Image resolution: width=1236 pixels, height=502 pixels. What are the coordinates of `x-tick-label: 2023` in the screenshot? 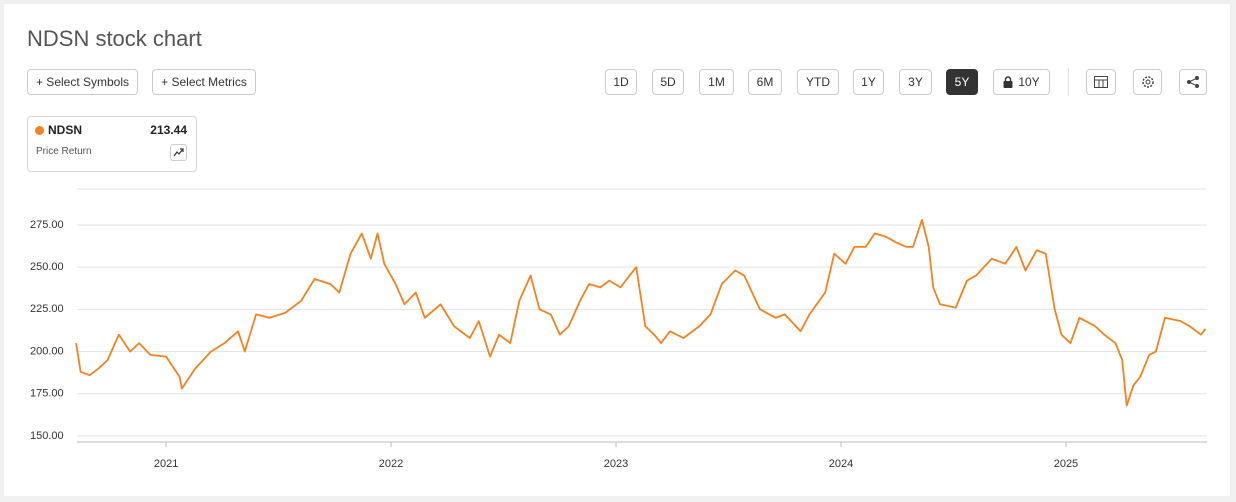 It's located at (616, 464).